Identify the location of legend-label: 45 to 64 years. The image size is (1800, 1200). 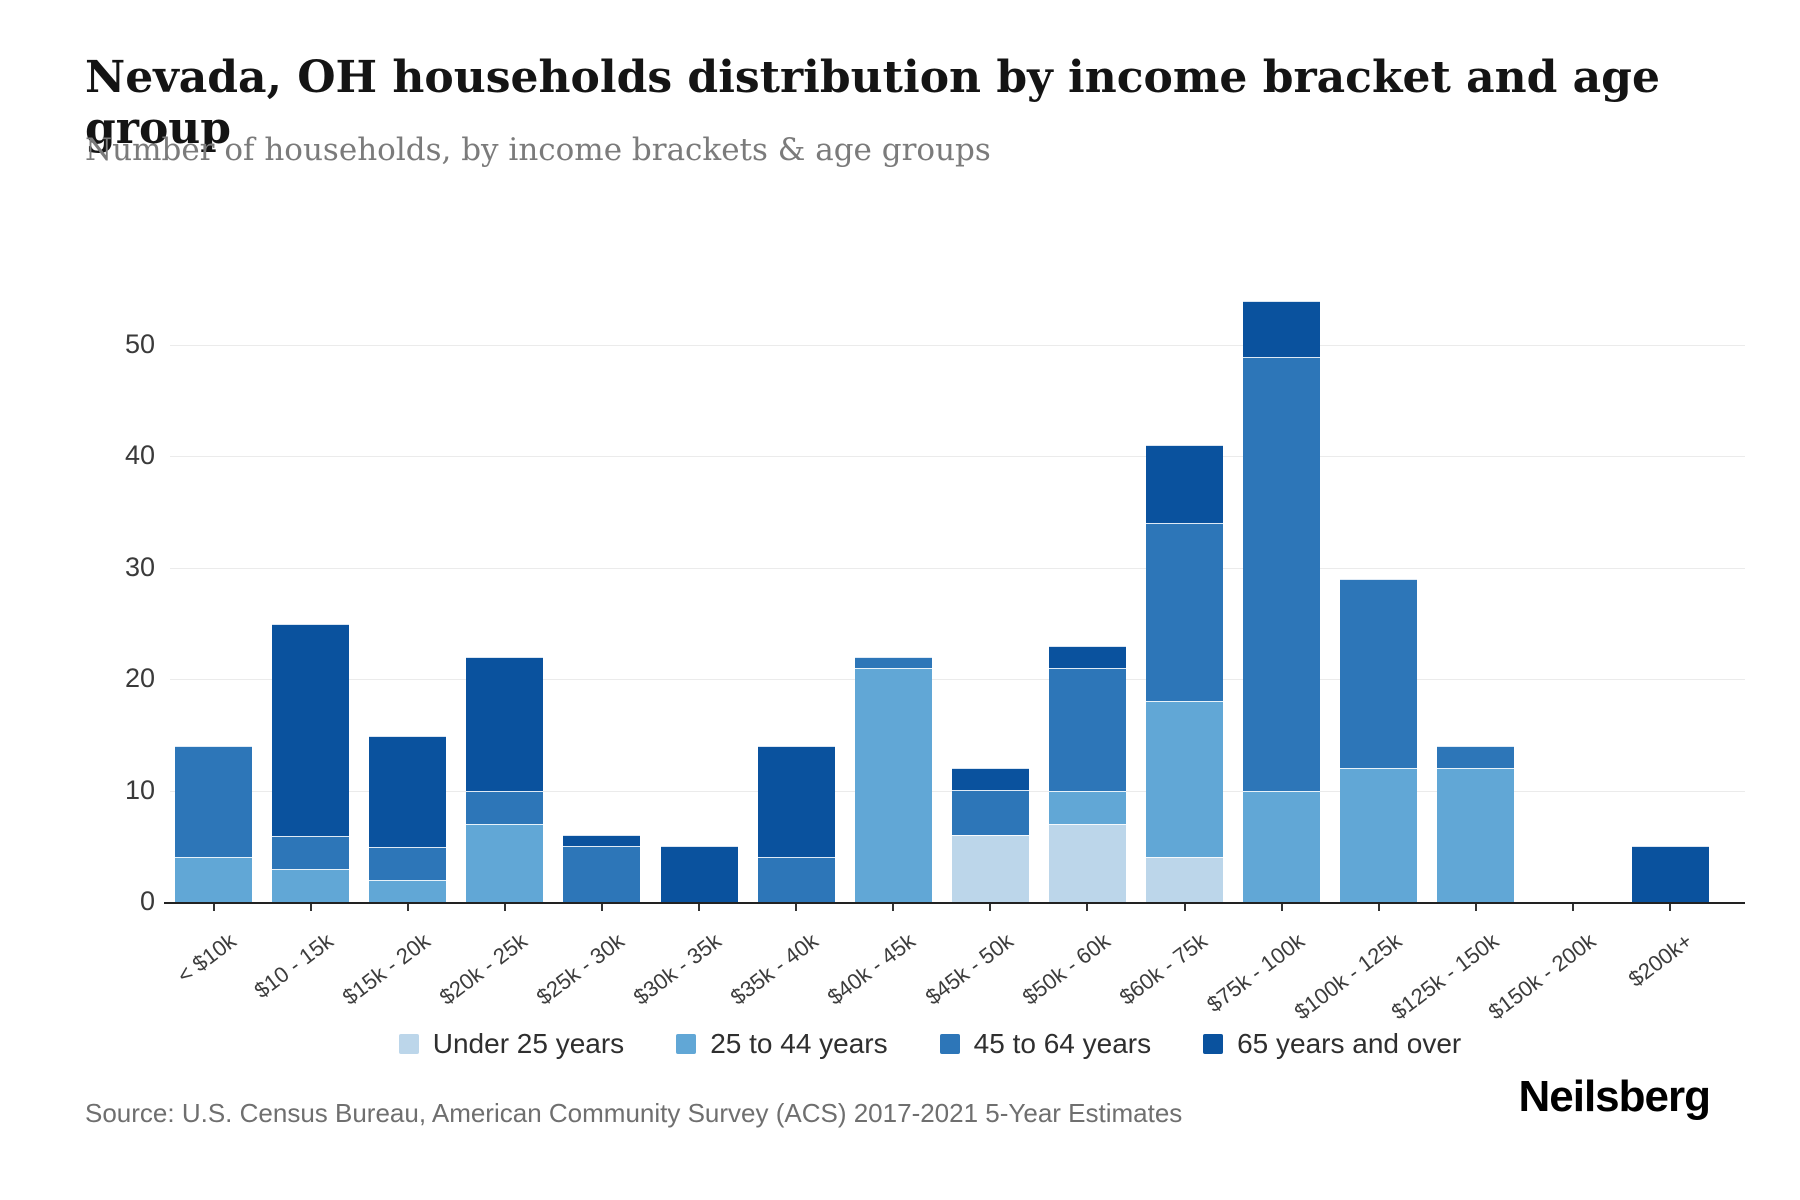
(1062, 1043).